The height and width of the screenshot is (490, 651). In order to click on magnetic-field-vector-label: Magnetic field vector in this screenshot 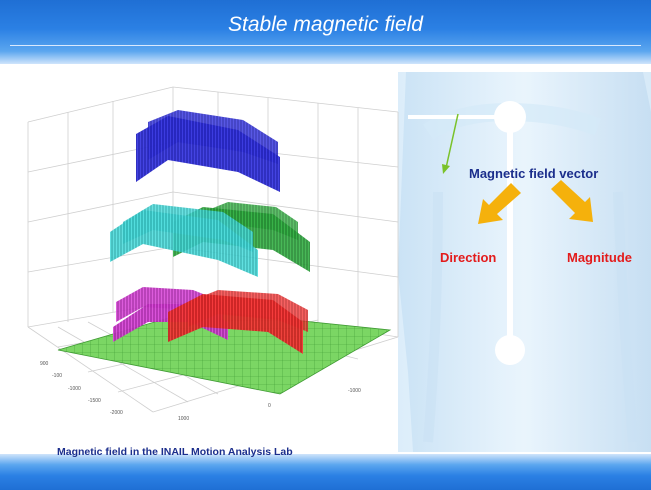, I will do `click(534, 173)`.